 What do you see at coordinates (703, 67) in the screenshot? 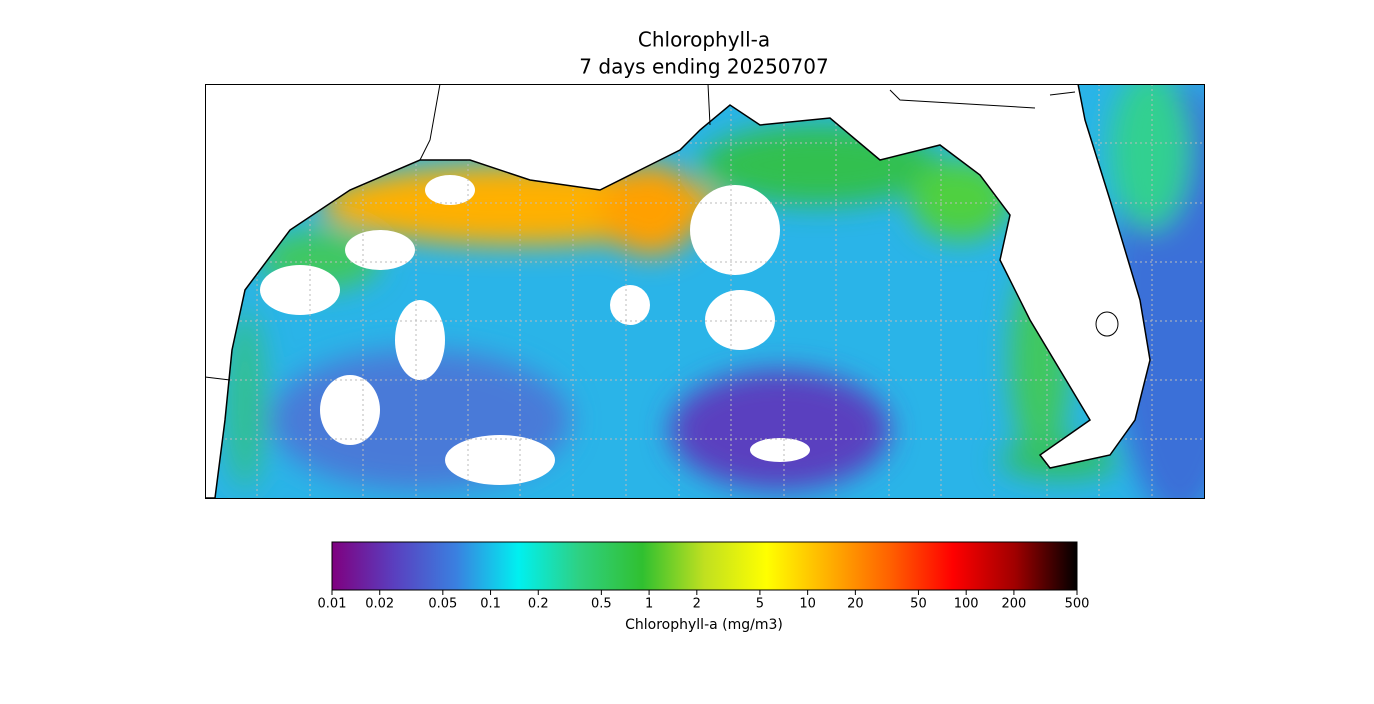
I see `subtitle: 7 days ending 20250707` at bounding box center [703, 67].